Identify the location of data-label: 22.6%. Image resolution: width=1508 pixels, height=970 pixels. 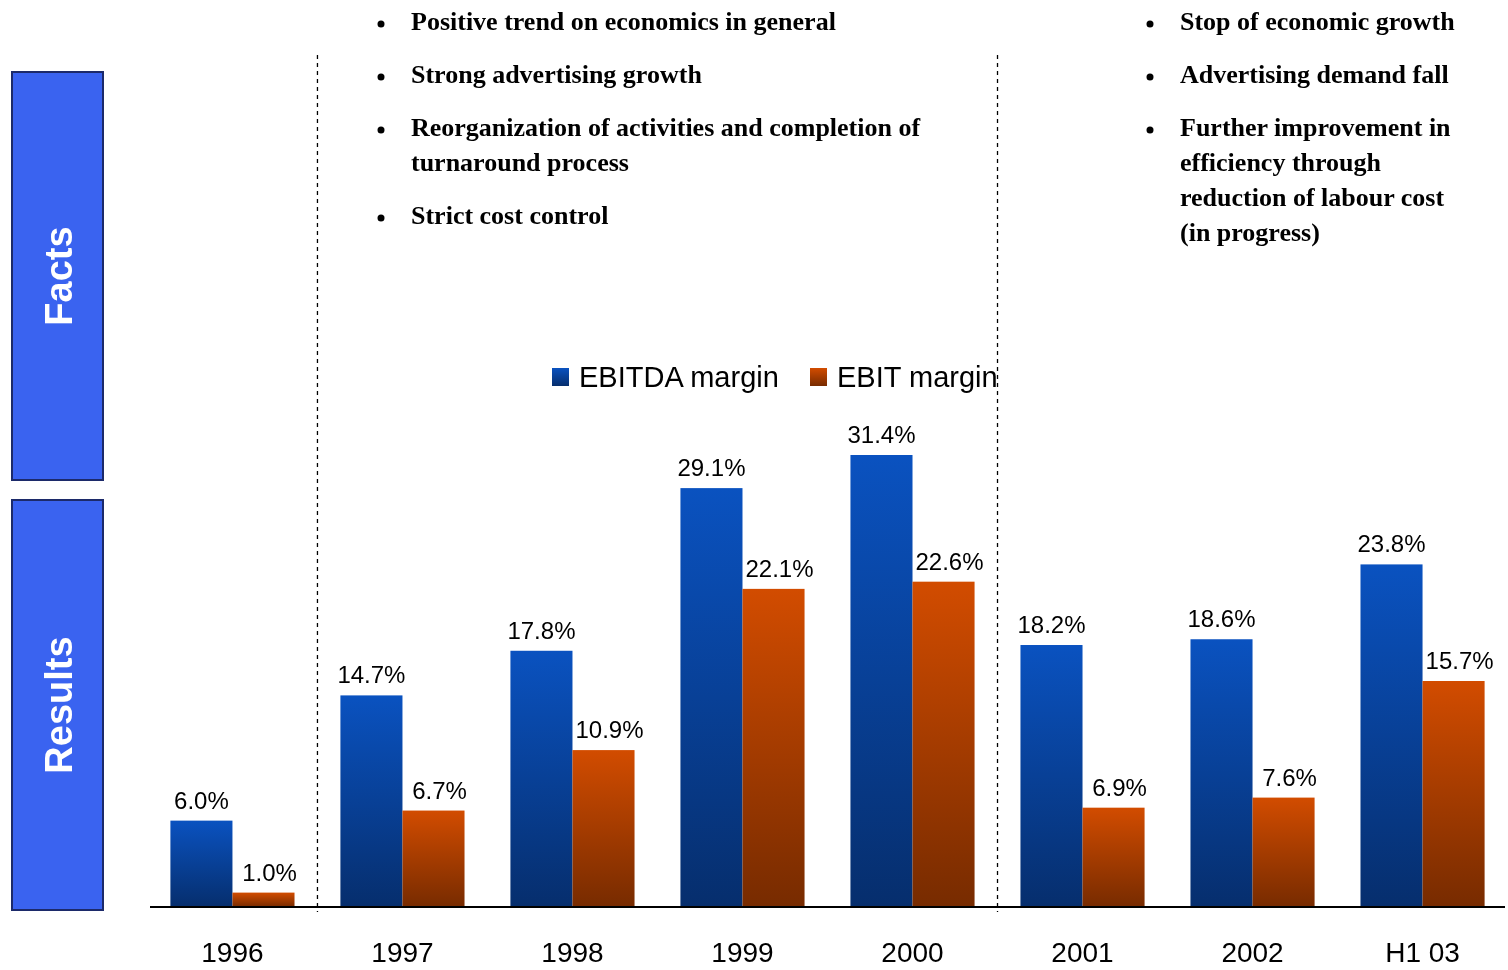
(949, 561).